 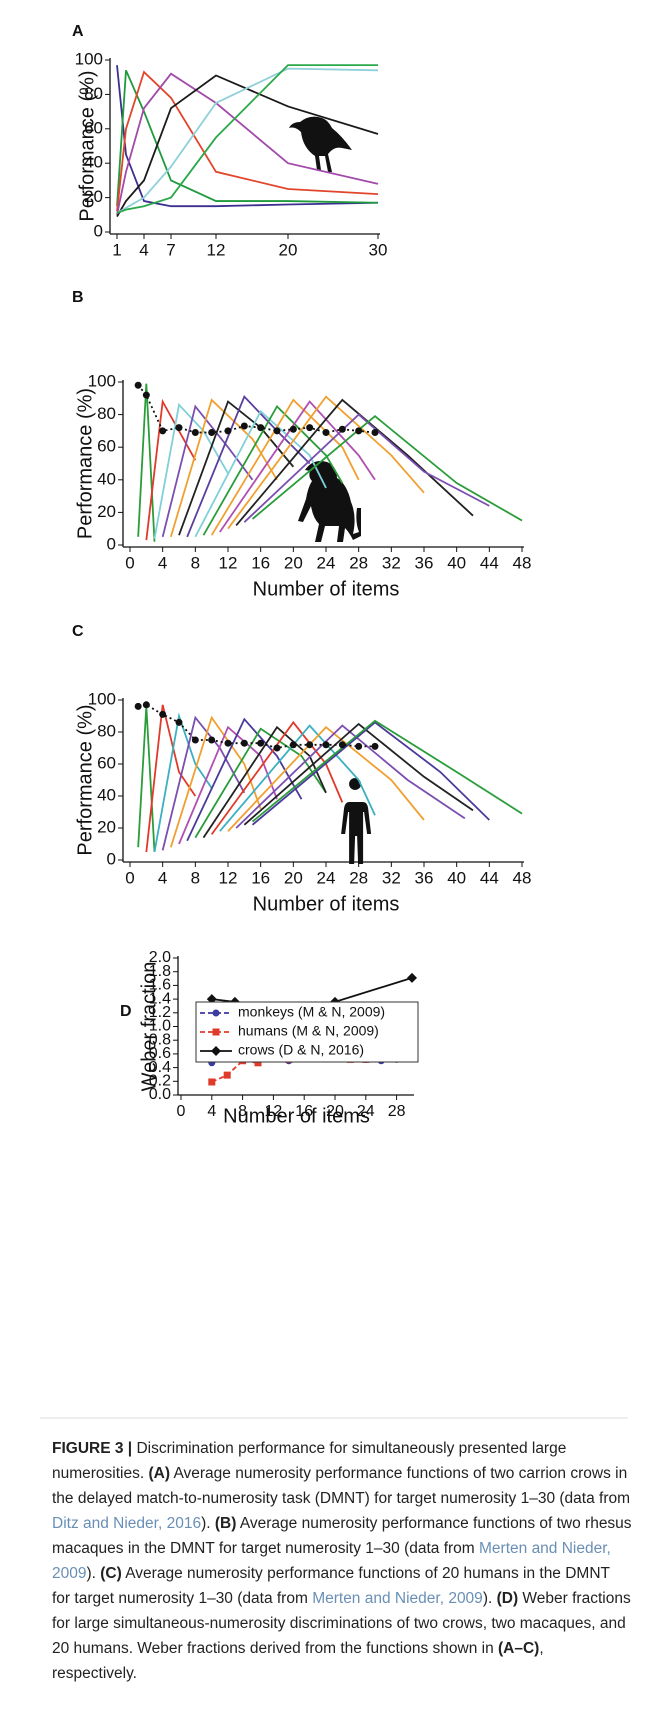 I want to click on caption-bold: (A), so click(x=159, y=1473).